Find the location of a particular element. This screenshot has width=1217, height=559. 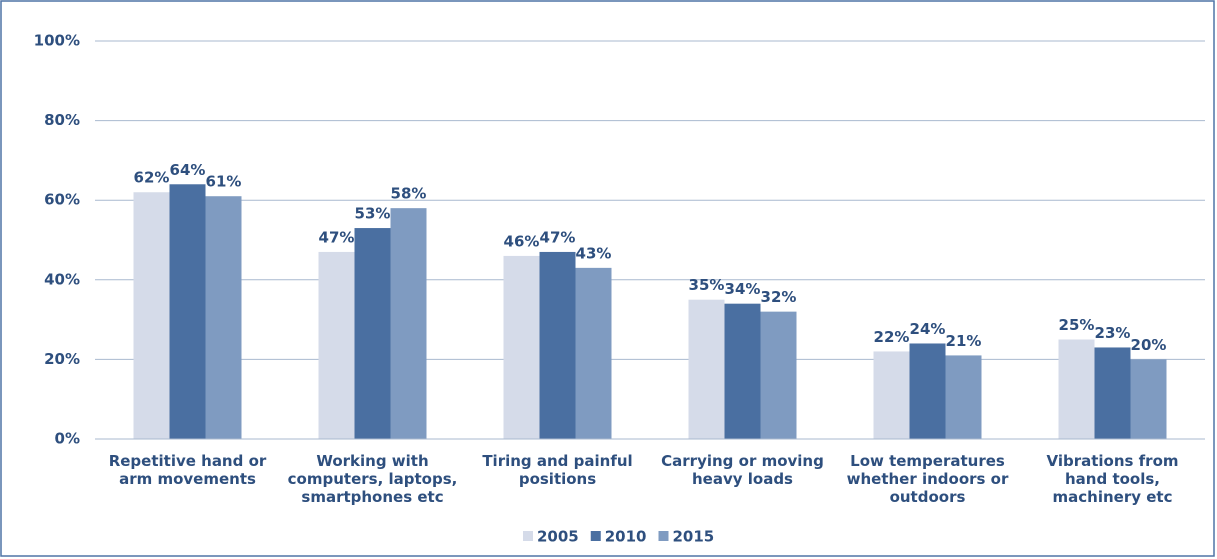

data-label: 23% is located at coordinates (1113, 333).